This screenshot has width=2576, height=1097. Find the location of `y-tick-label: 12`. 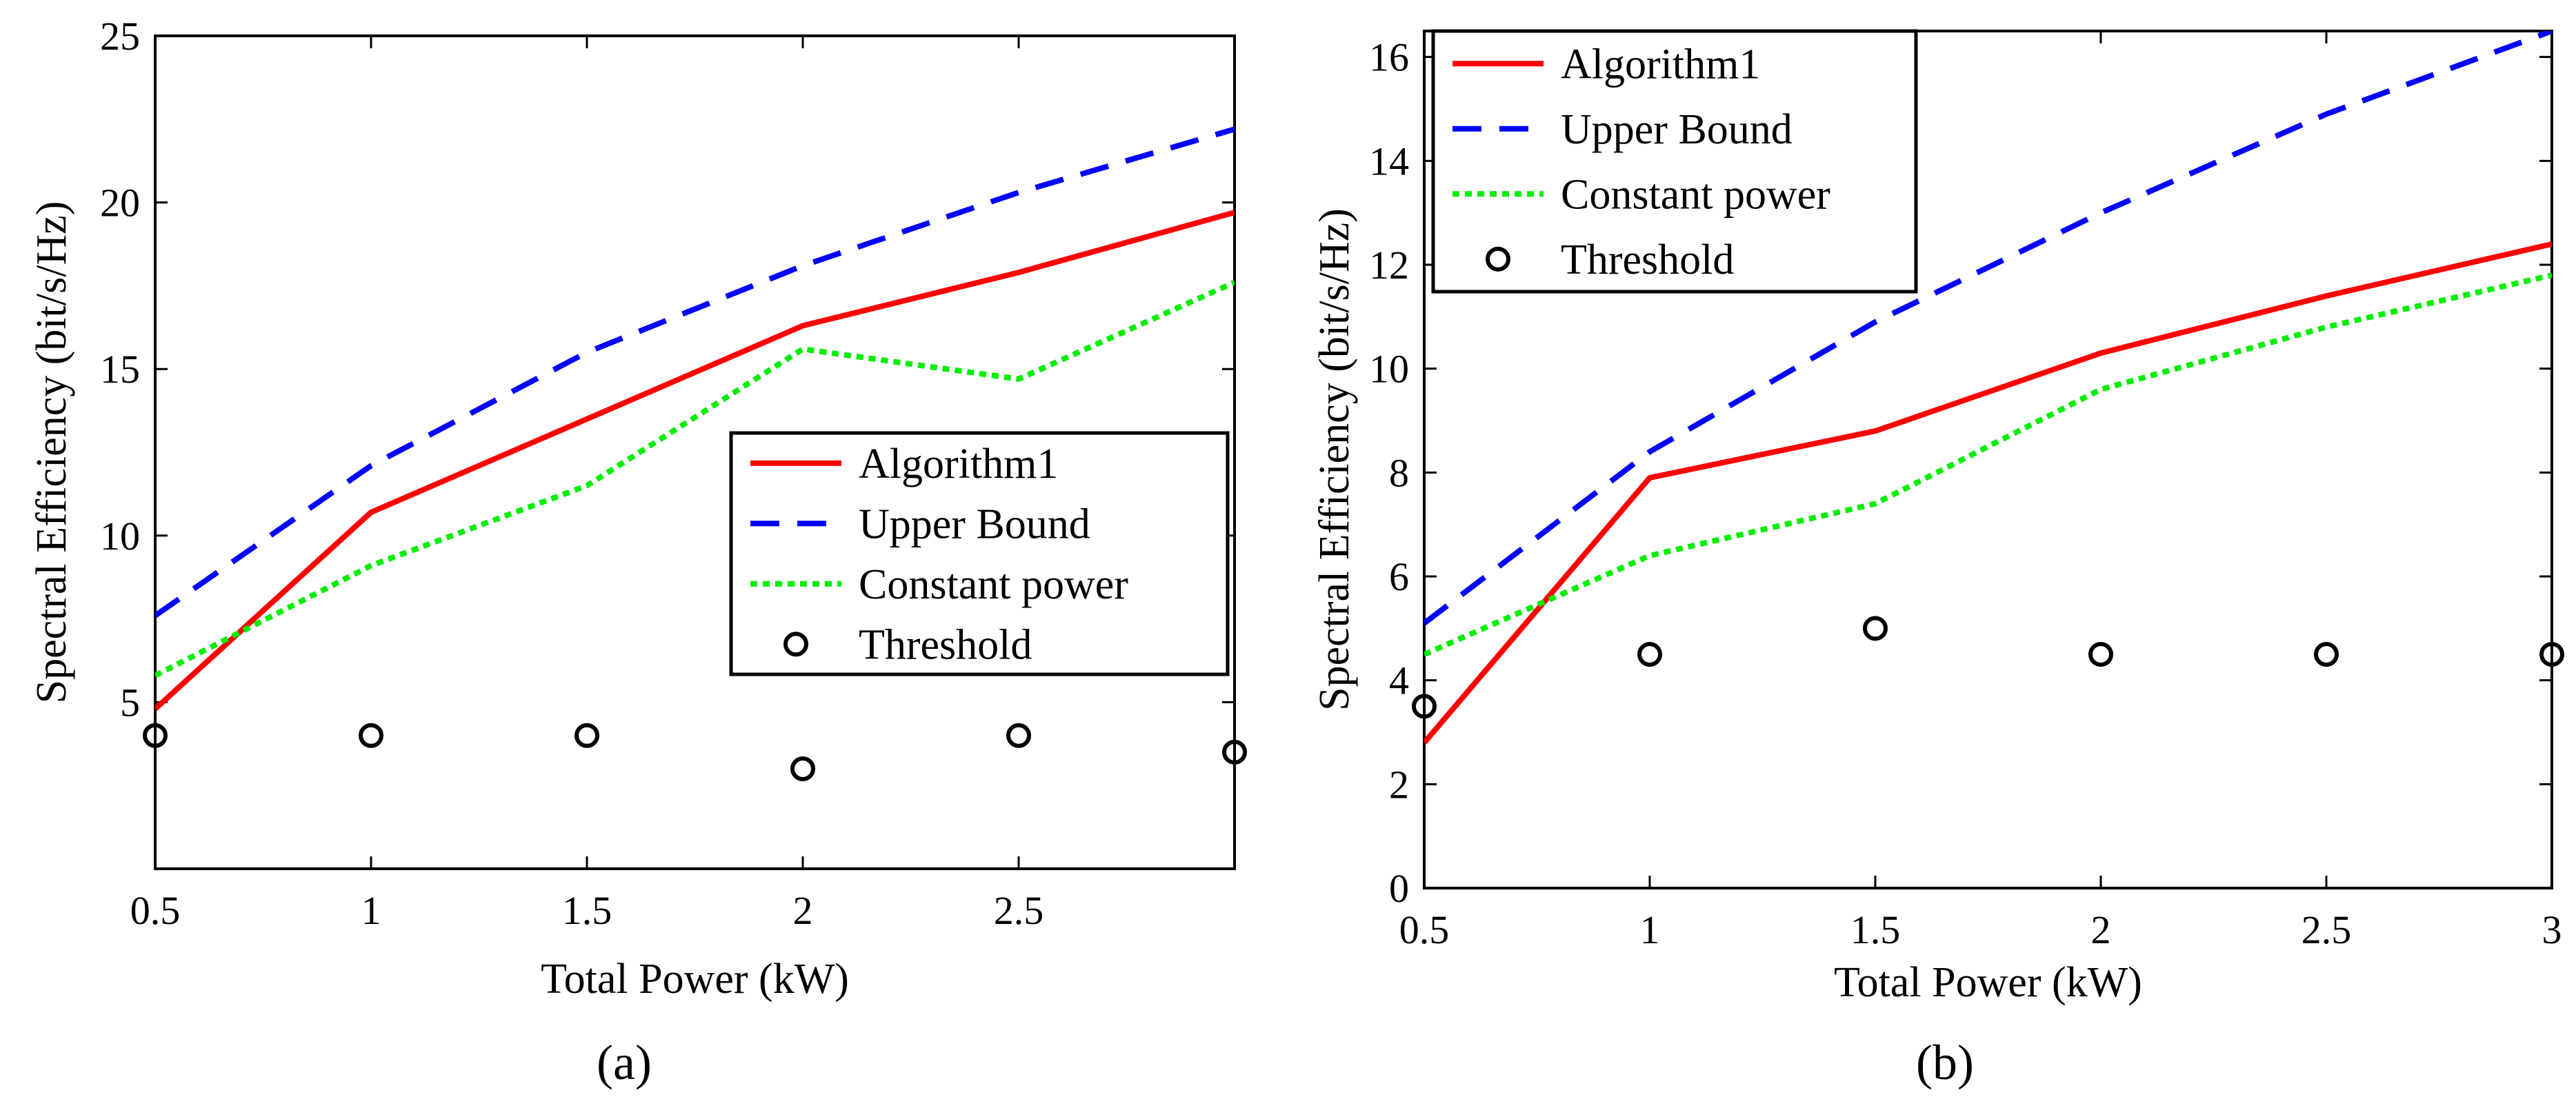

y-tick-label: 12 is located at coordinates (1389, 265).